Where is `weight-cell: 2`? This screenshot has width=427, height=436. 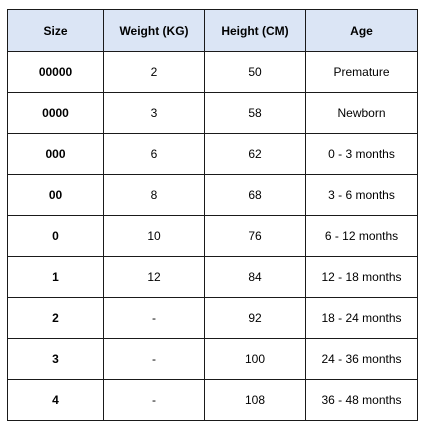 weight-cell: 2 is located at coordinates (154, 72).